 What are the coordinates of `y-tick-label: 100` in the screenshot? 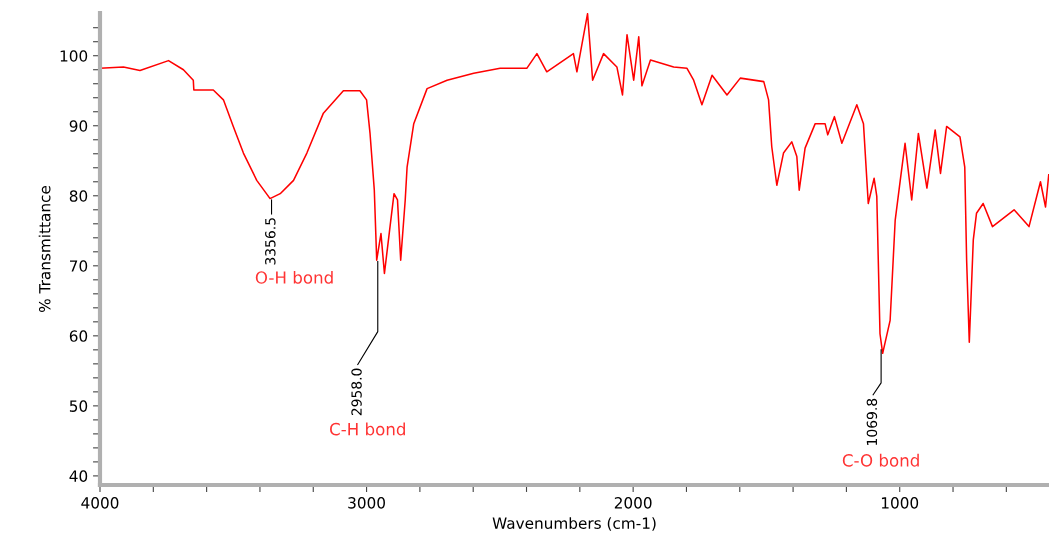 It's located at (74, 56).